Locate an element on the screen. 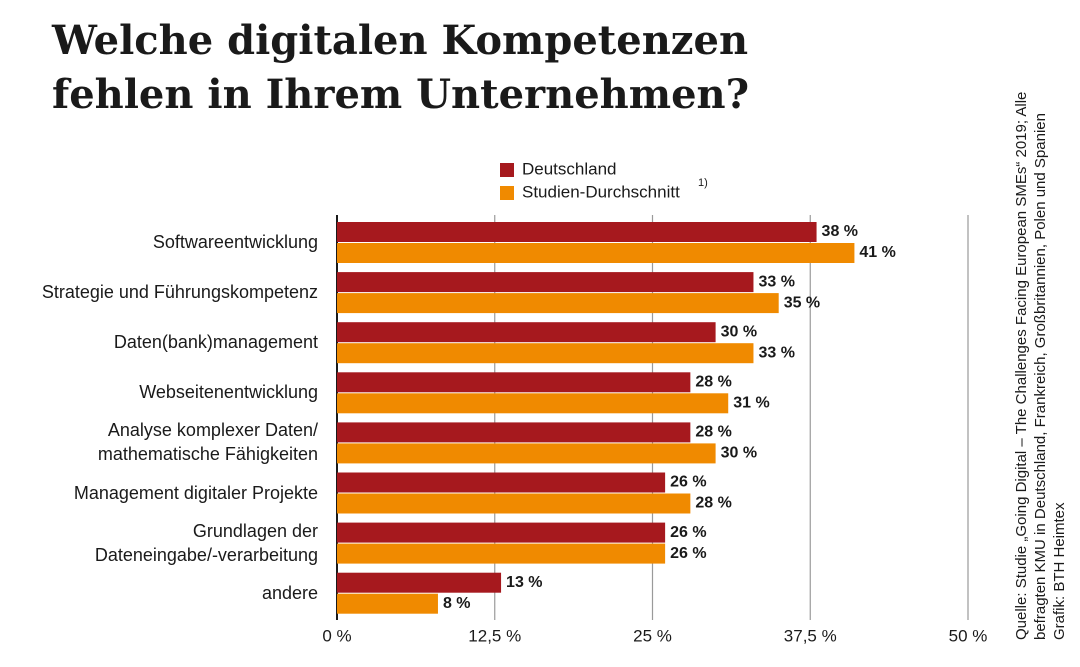  value-label: 31 % is located at coordinates (751, 403).